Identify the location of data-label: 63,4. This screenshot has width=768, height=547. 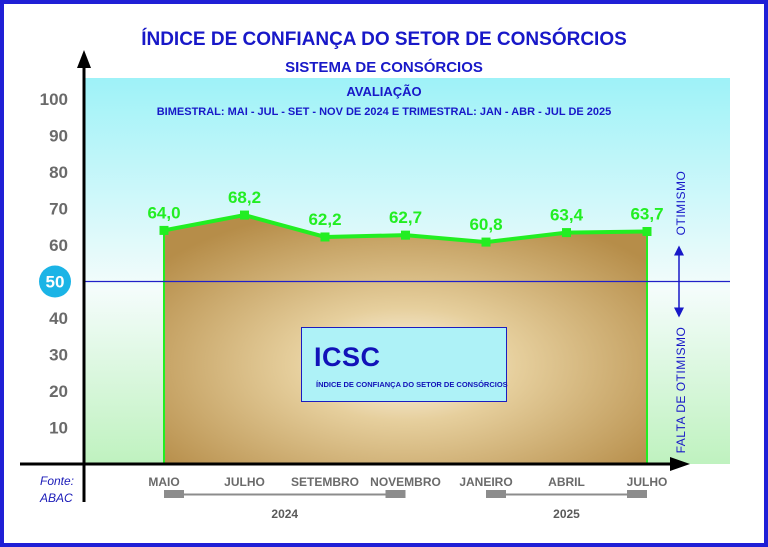
(567, 215).